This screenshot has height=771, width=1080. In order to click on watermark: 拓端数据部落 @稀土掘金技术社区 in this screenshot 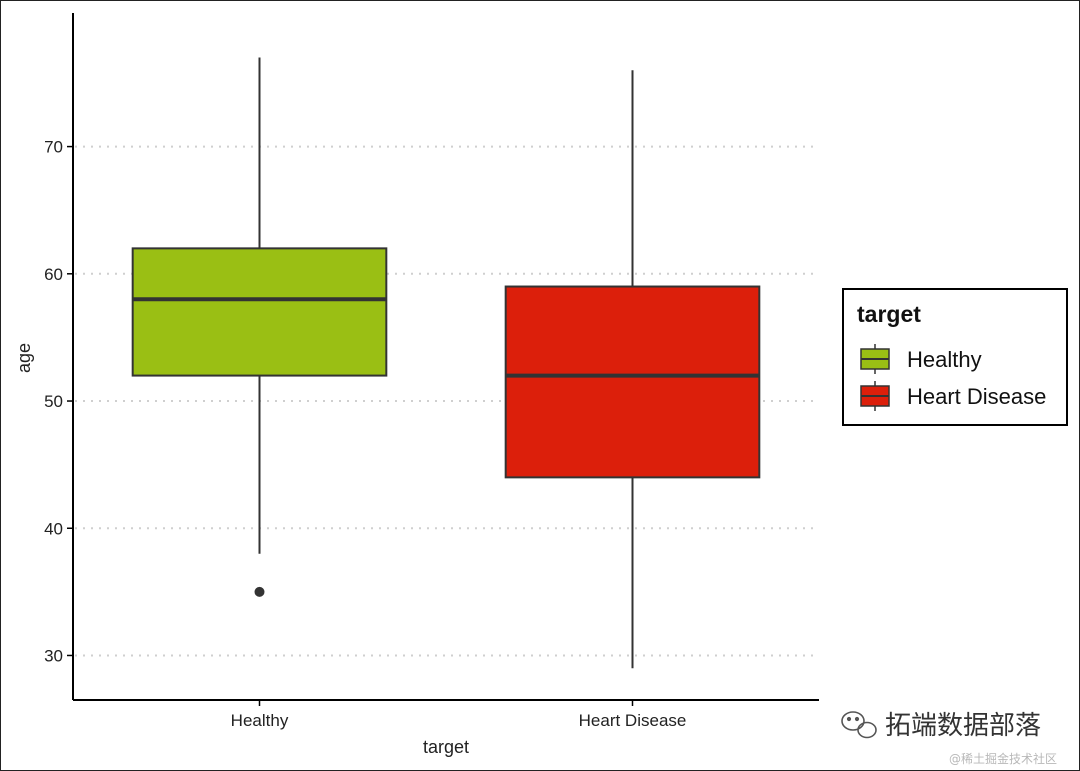, I will do `click(949, 738)`.